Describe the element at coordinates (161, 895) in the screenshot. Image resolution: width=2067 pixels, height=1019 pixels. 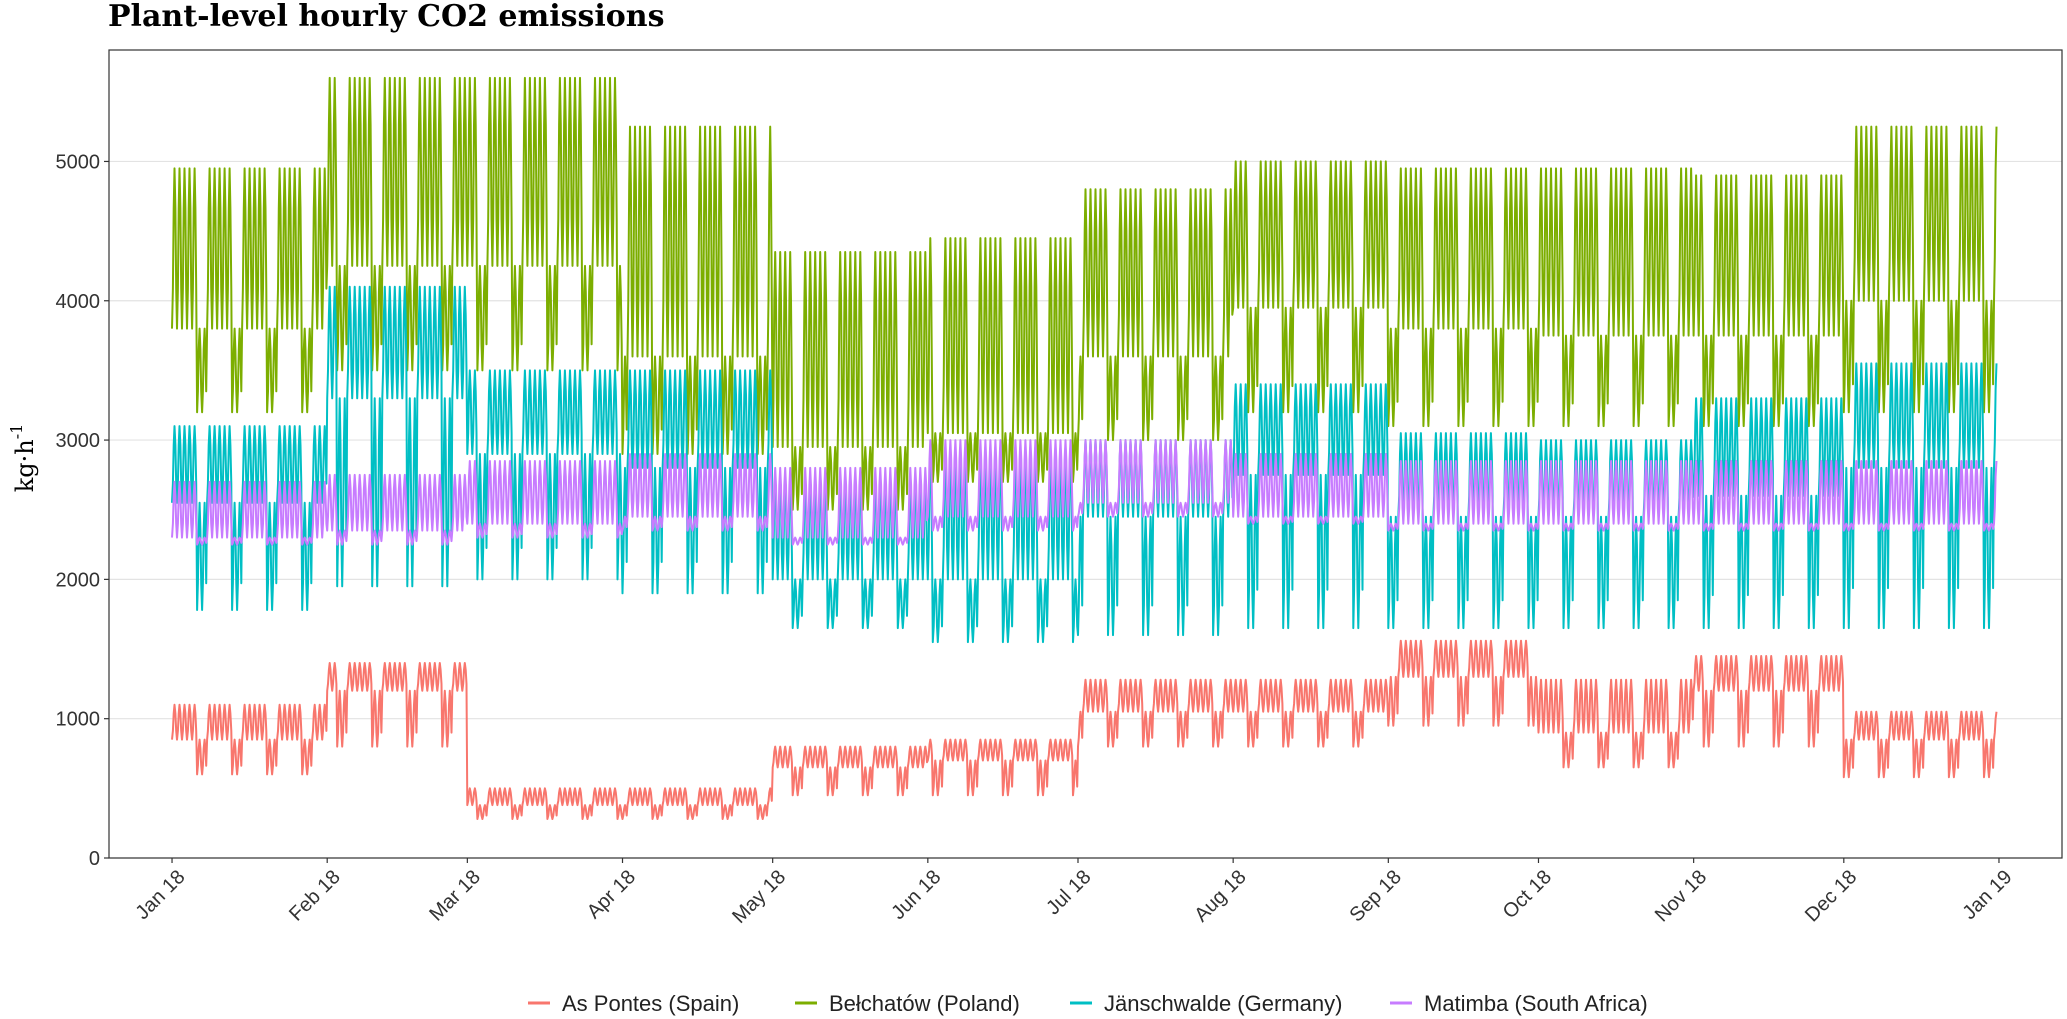
I see `x-tick-label: Jan 18` at that location.